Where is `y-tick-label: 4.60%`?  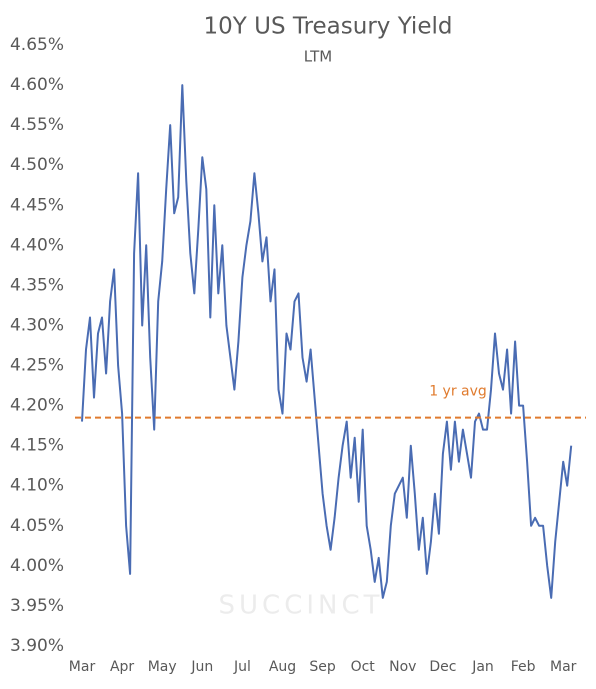 y-tick-label: 4.60% is located at coordinates (37, 85).